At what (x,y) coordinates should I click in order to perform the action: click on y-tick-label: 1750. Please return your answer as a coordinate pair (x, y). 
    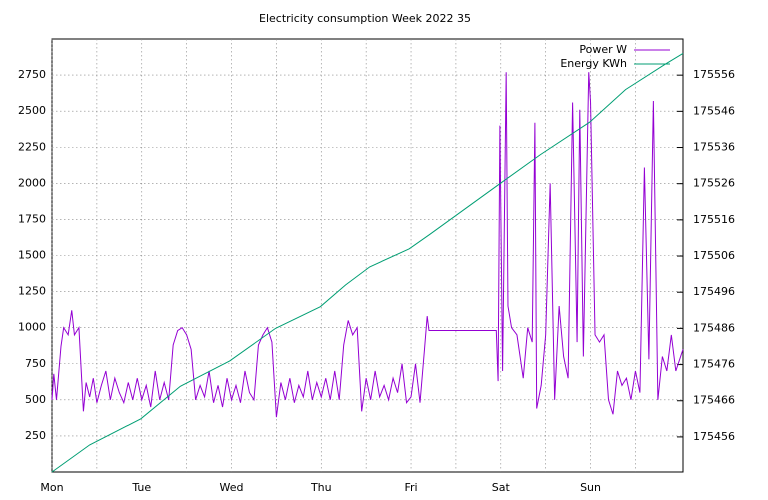
    Looking at the image, I should click on (32, 218).